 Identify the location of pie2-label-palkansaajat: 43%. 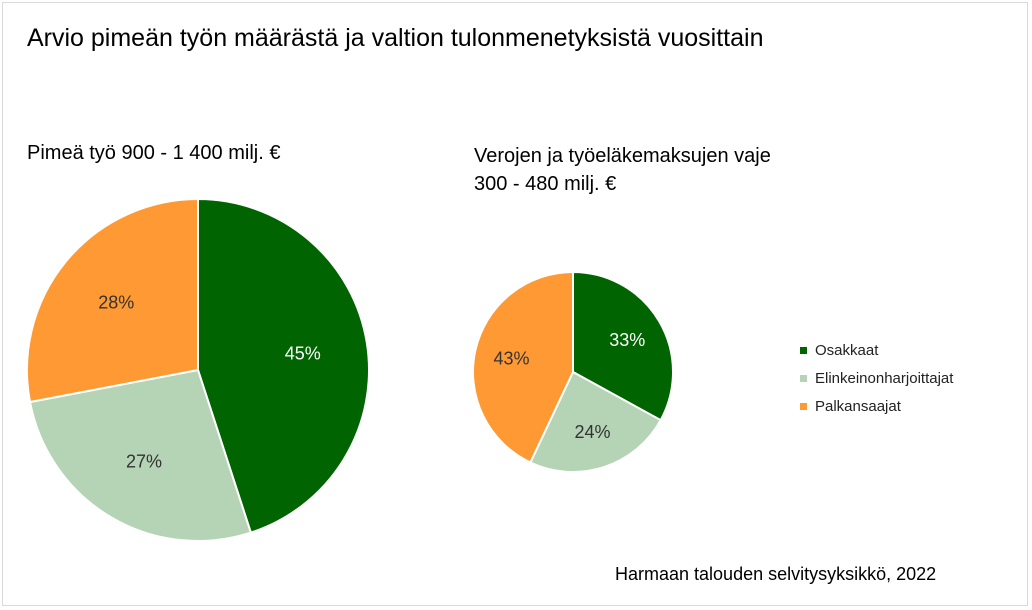
(512, 358).